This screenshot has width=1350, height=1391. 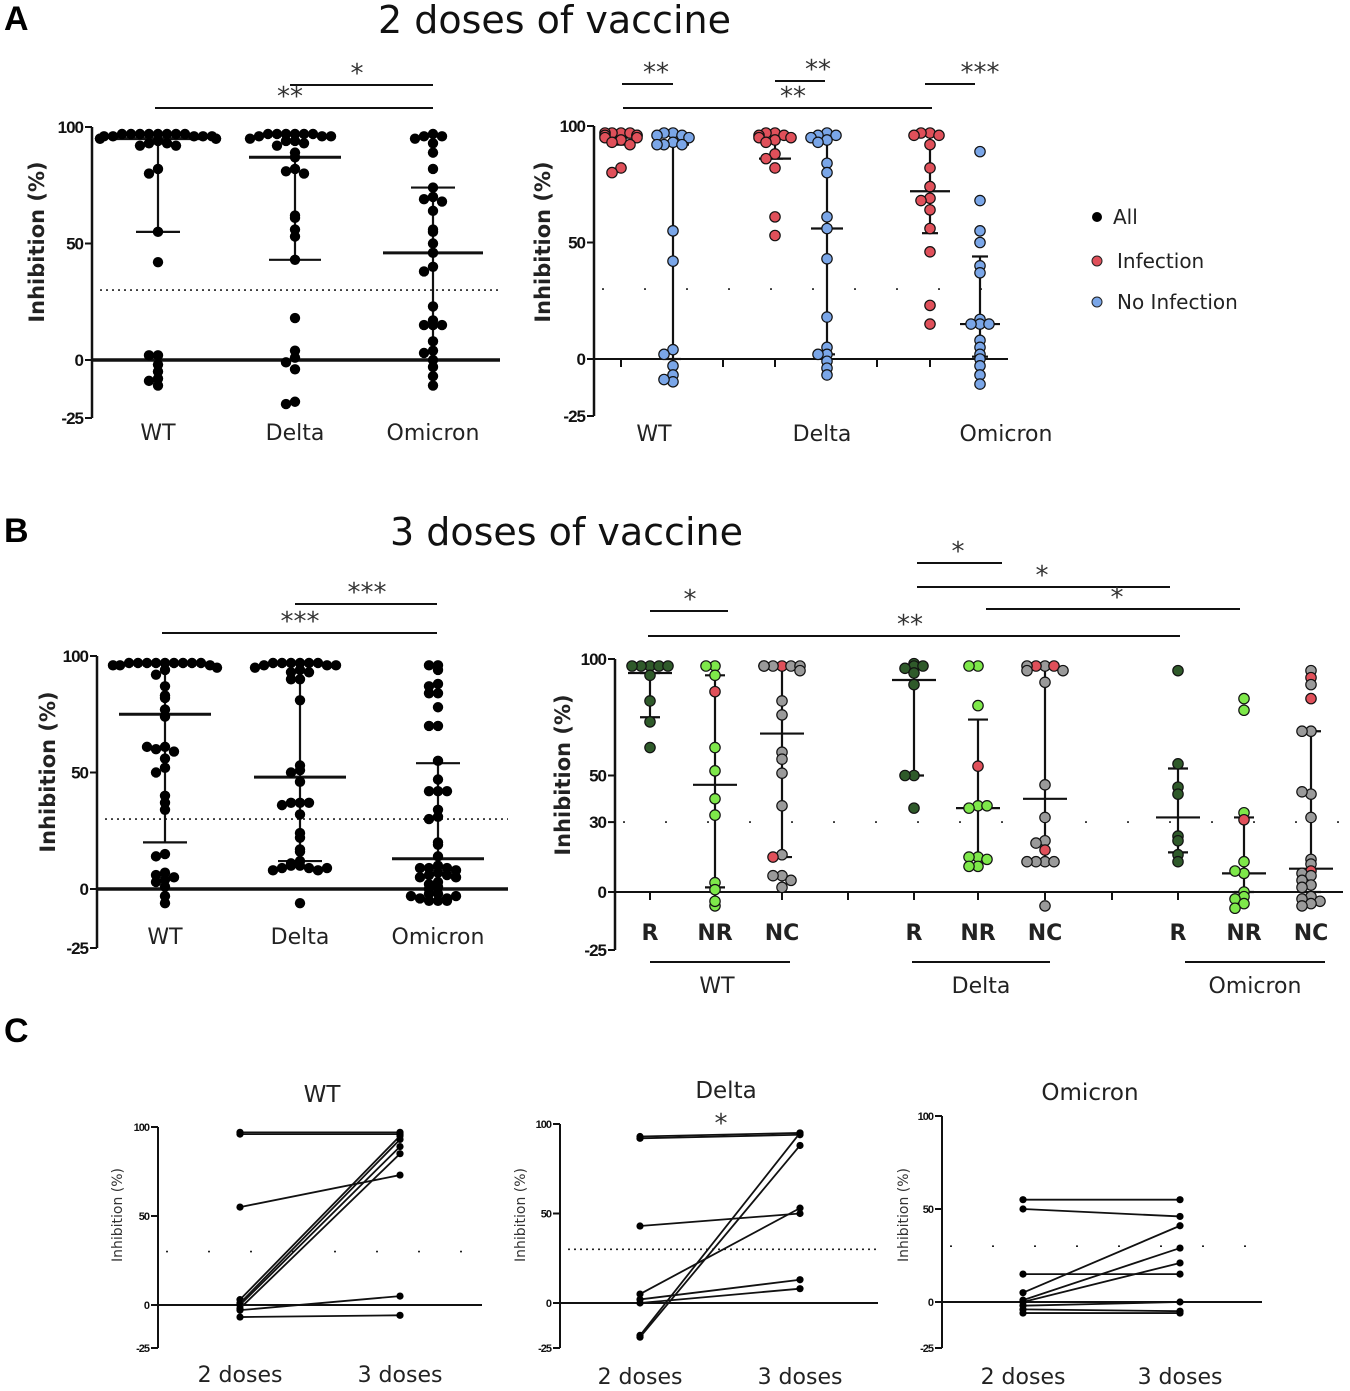 I want to click on x-group-label: Omicron, so click(x=1255, y=986).